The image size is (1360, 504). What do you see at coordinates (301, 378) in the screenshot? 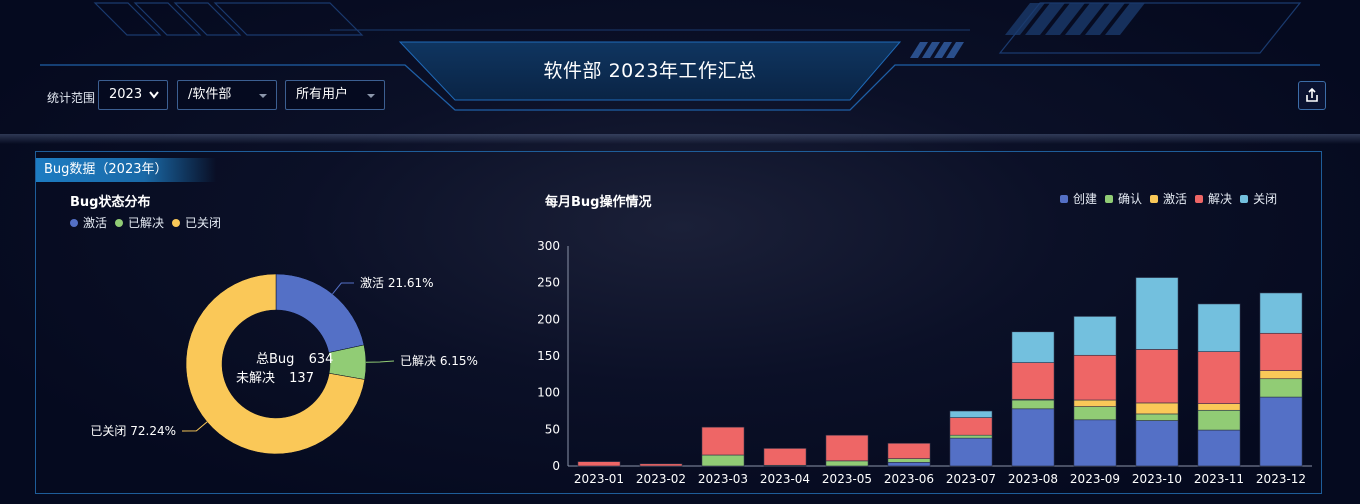
I see `center-open-value: 137` at bounding box center [301, 378].